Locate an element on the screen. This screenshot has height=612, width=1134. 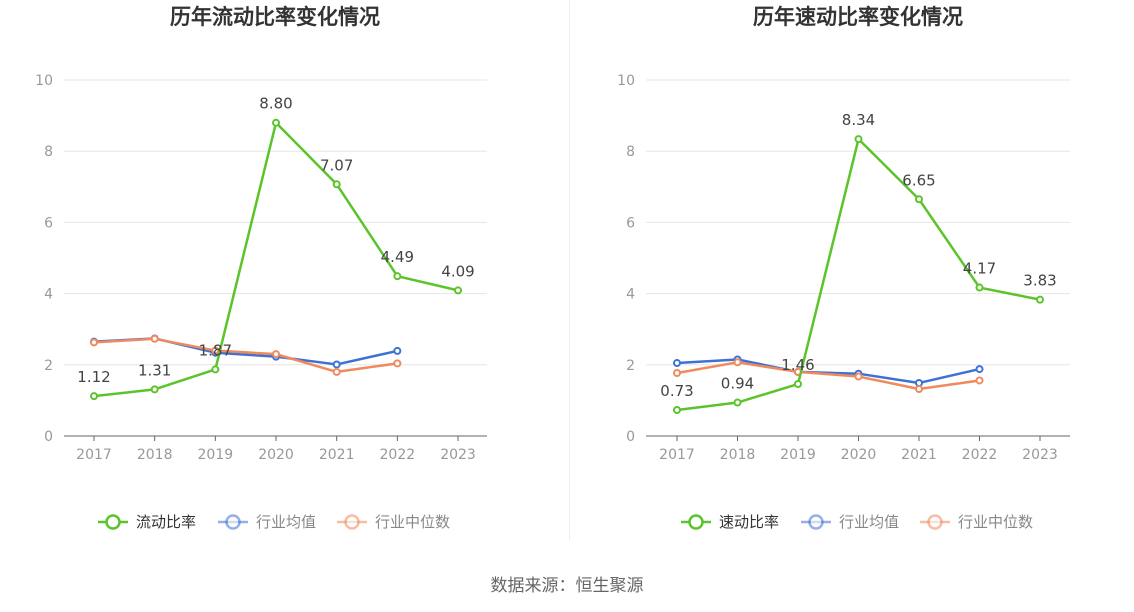
data-label: 0.73 is located at coordinates (676, 391).